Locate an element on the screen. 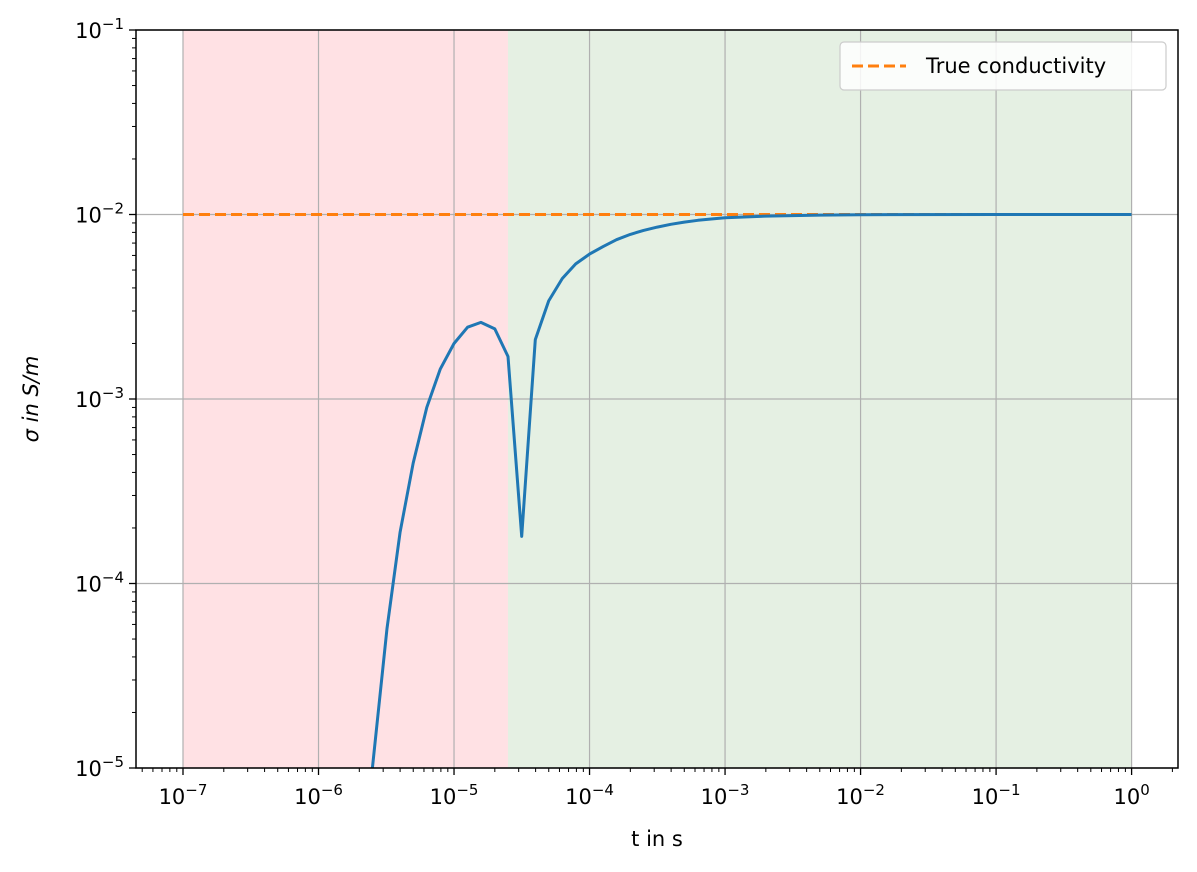 This screenshot has height=872, width=1197. x-tick-label-2: 10⁻⁵ is located at coordinates (454, 795).